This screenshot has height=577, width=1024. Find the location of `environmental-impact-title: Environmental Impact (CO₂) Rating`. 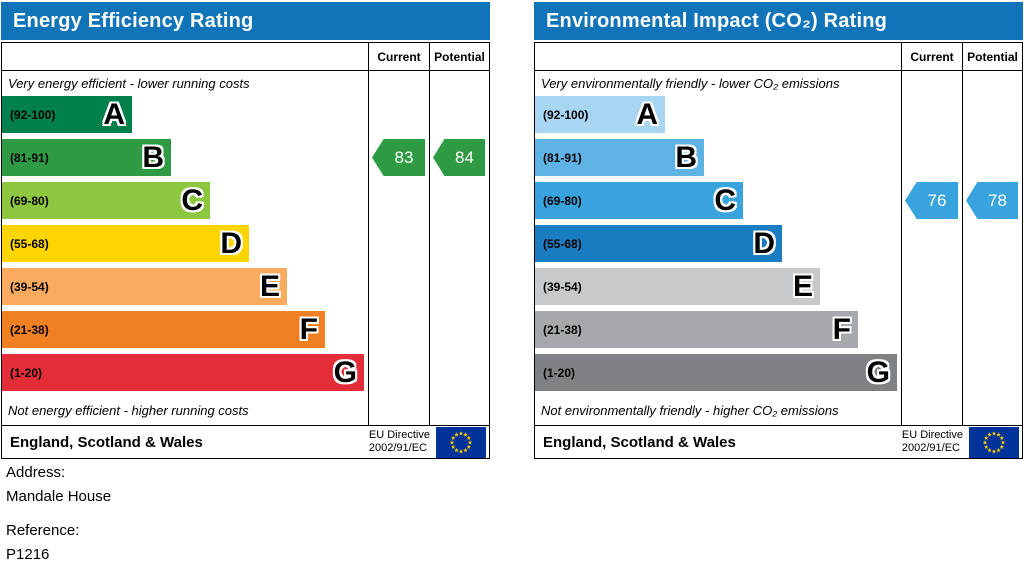

environmental-impact-title: Environmental Impact (CO₂) Rating is located at coordinates (778, 21).